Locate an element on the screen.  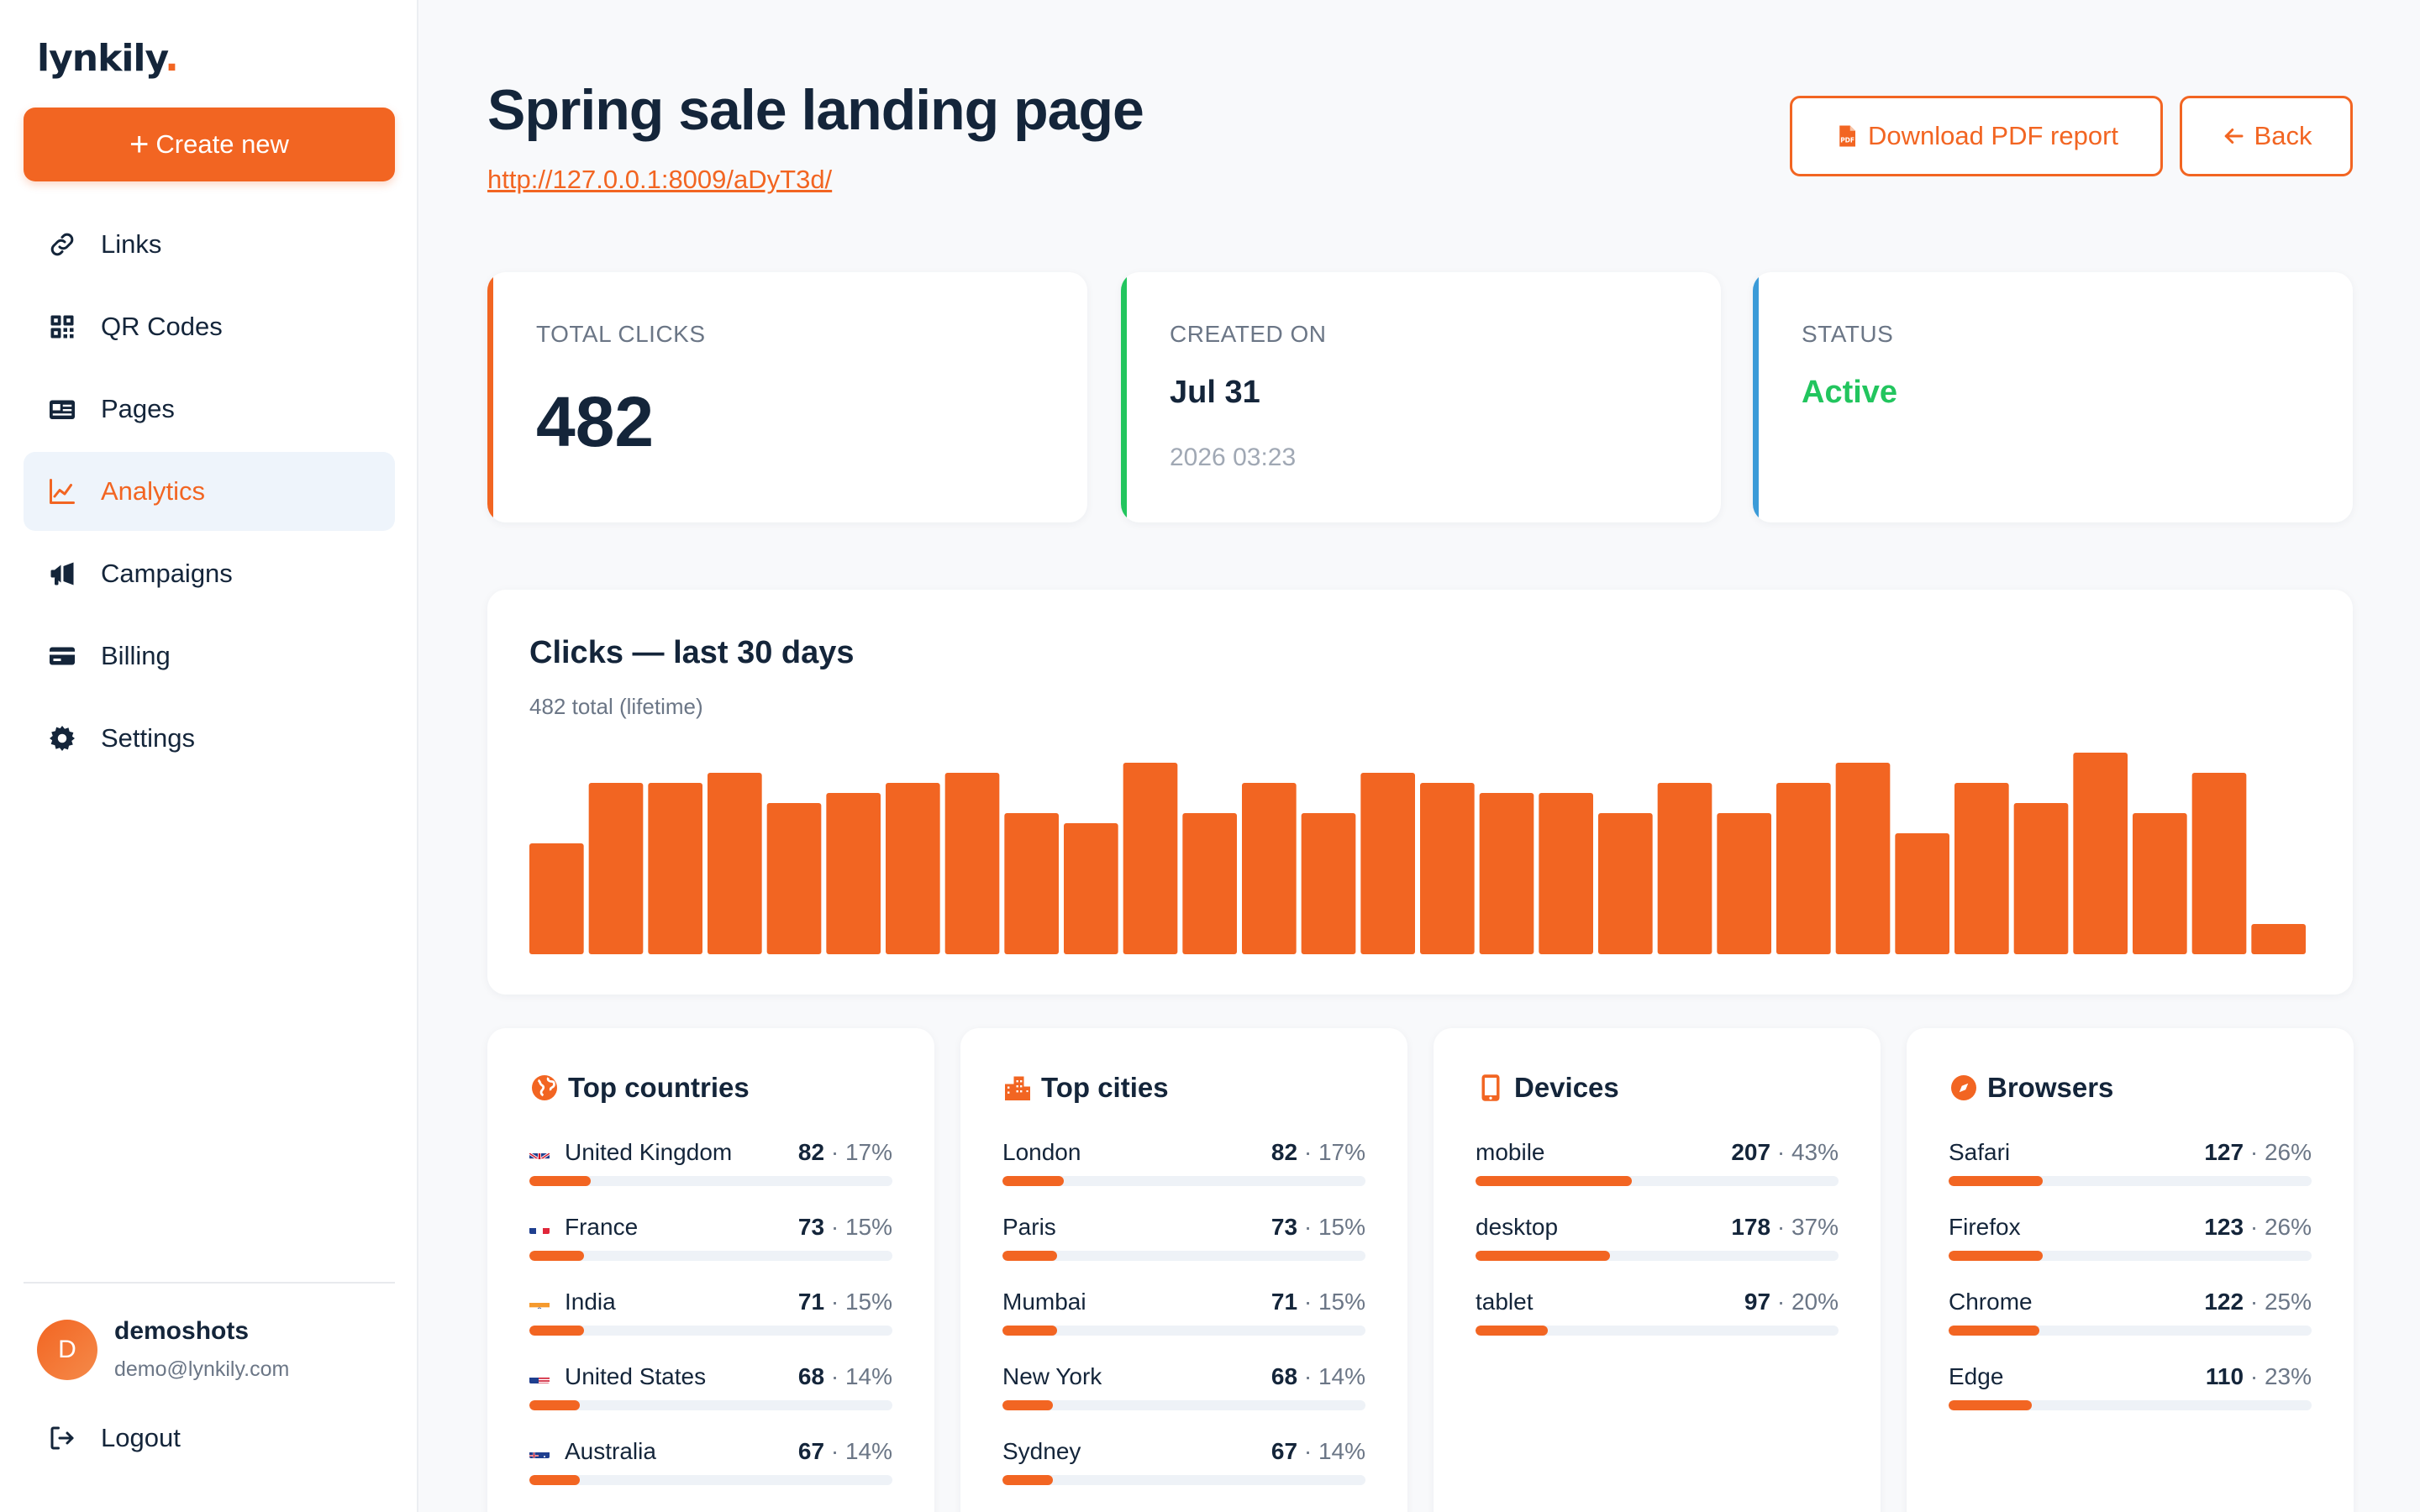
sidebar-item-label: Links is located at coordinates (131, 244).